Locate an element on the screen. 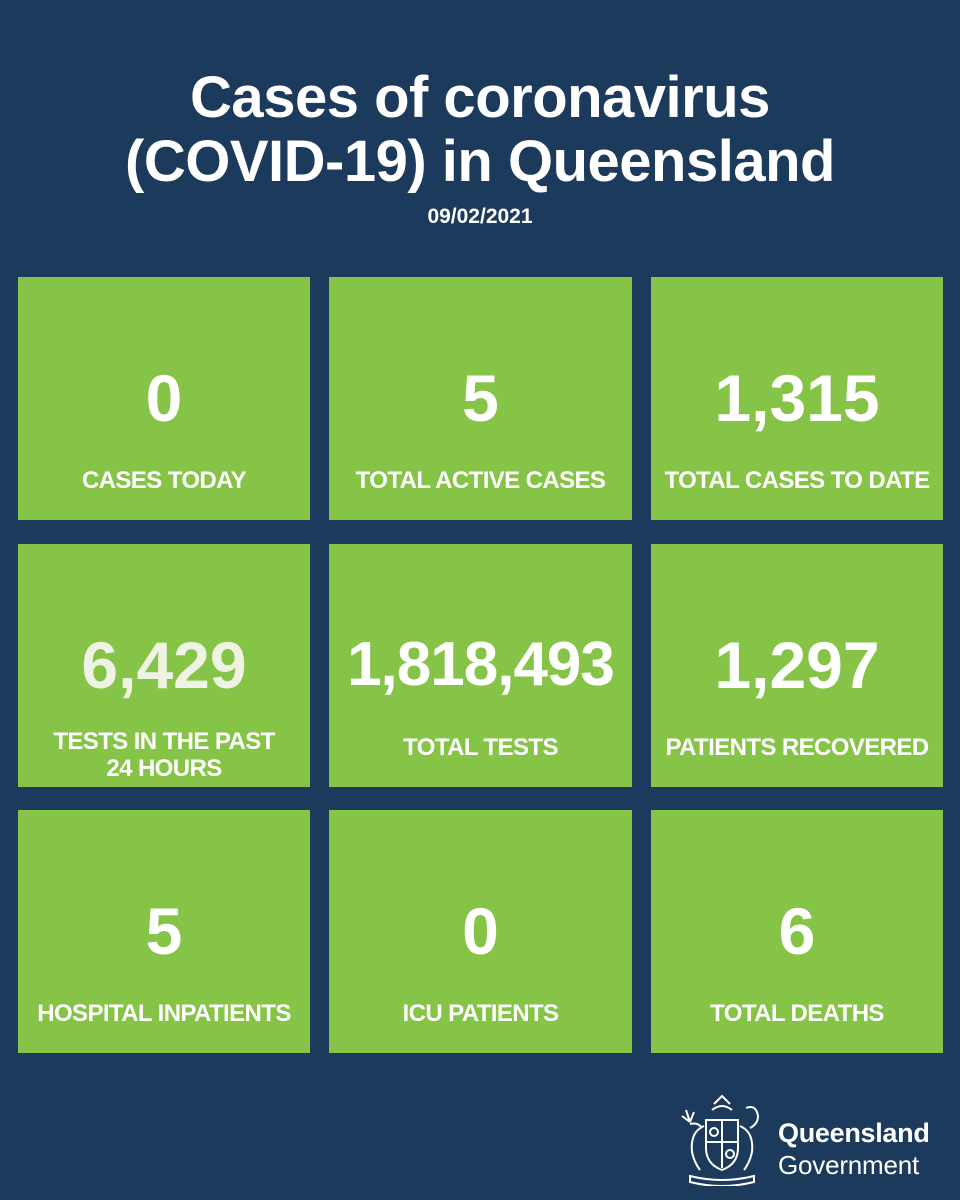 The image size is (960, 1200). tile-value: 1,297 is located at coordinates (797, 665).